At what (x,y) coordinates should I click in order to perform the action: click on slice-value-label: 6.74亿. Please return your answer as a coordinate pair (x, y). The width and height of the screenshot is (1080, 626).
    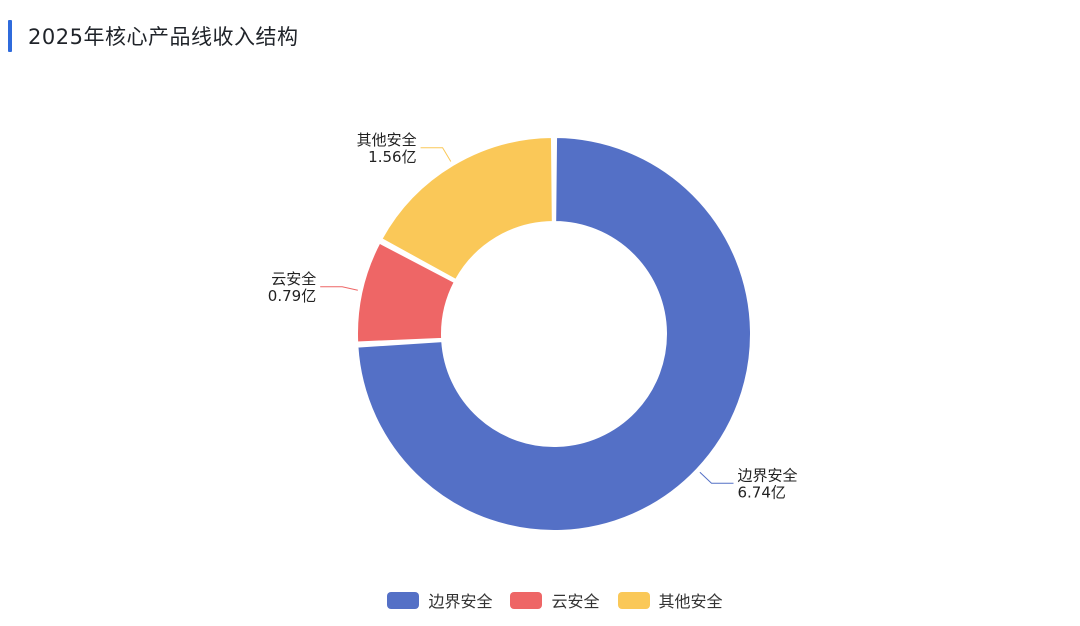
    Looking at the image, I should click on (761, 492).